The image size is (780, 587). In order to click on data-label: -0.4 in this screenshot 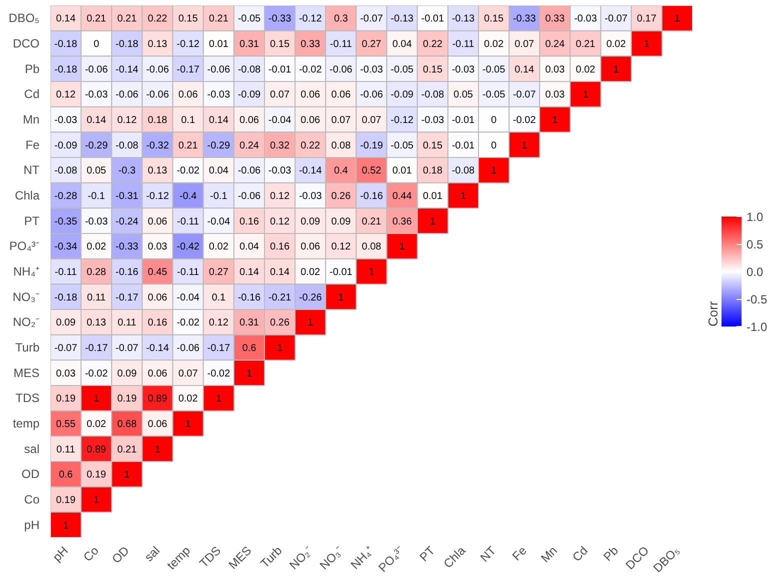, I will do `click(188, 196)`.